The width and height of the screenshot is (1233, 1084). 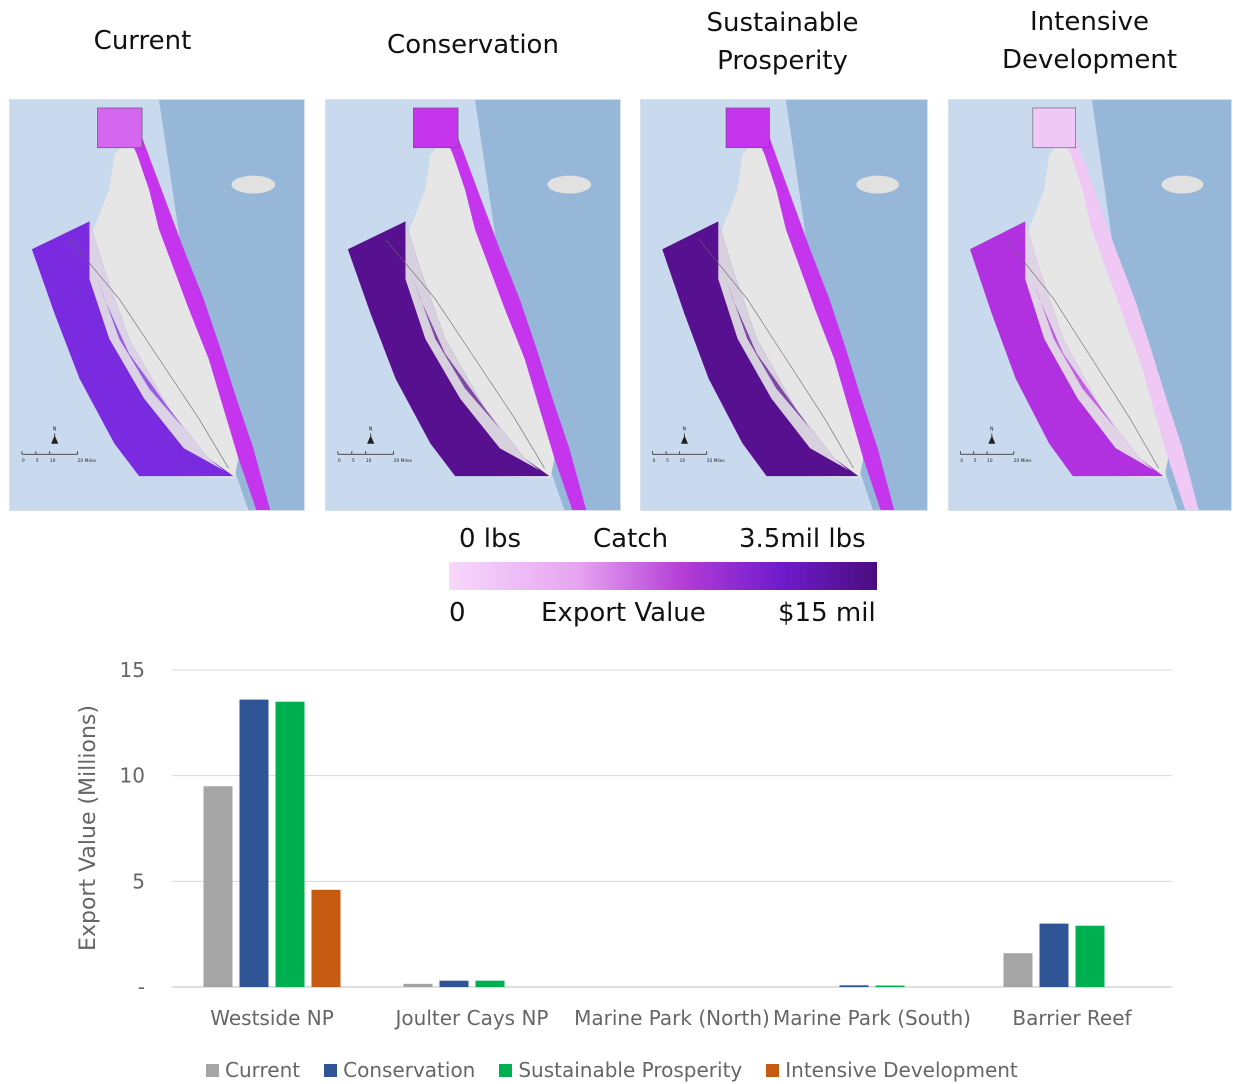 I want to click on legend-label-current: Current, so click(x=263, y=1070).